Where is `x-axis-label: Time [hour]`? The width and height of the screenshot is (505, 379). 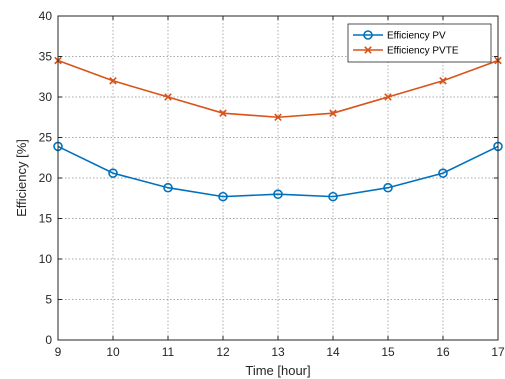 x-axis-label: Time [hour] is located at coordinates (277, 370).